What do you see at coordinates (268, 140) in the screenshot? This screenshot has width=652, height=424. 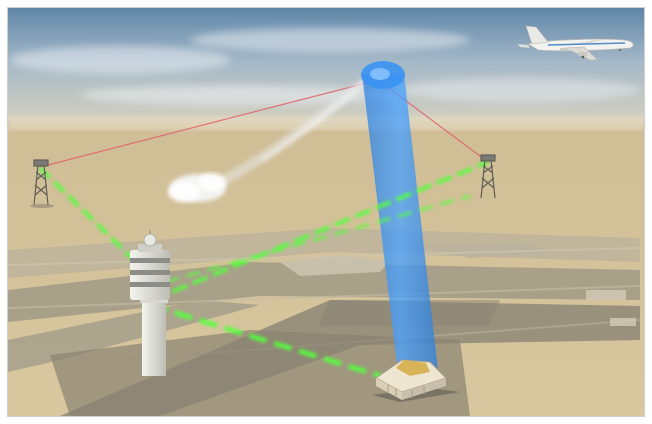 I see `smoke-plume-icon` at bounding box center [268, 140].